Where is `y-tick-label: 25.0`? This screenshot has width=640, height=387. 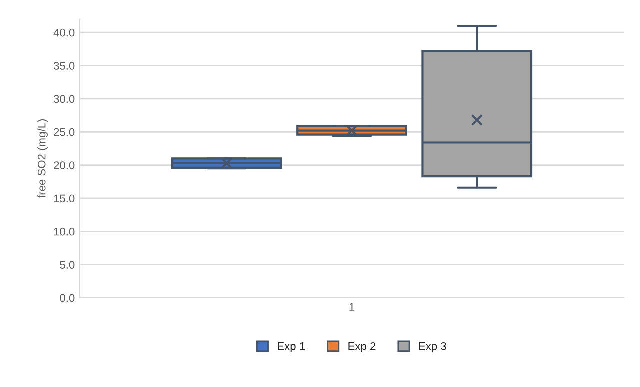 y-tick-label: 25.0 is located at coordinates (64, 132).